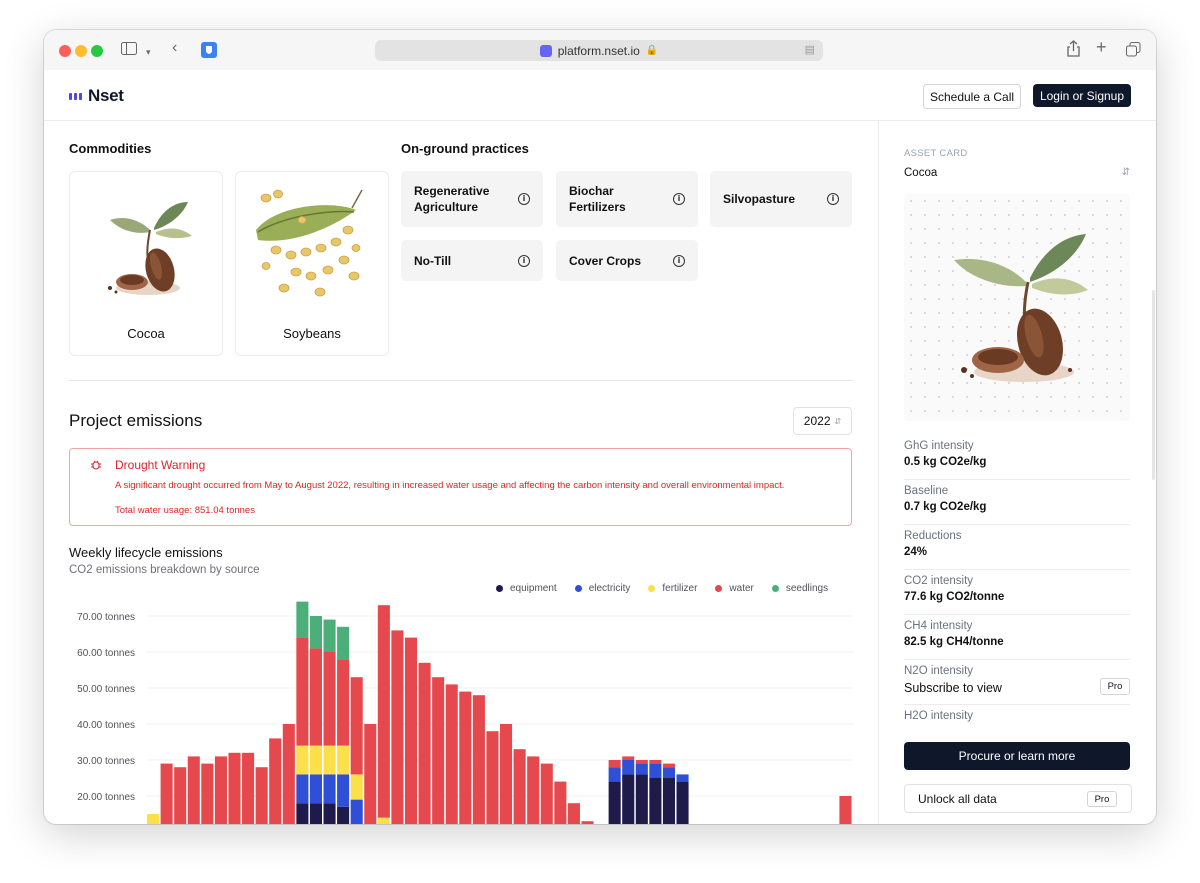  What do you see at coordinates (129, 50) in the screenshot?
I see `sidebar-toggle-icon` at bounding box center [129, 50].